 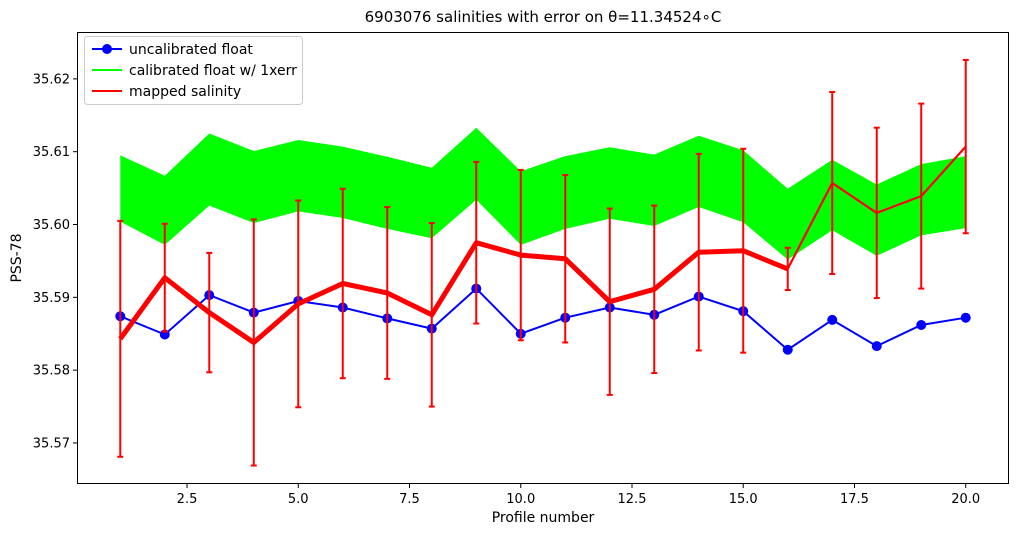 What do you see at coordinates (51, 371) in the screenshot?
I see `y-tick-label: 35.58` at bounding box center [51, 371].